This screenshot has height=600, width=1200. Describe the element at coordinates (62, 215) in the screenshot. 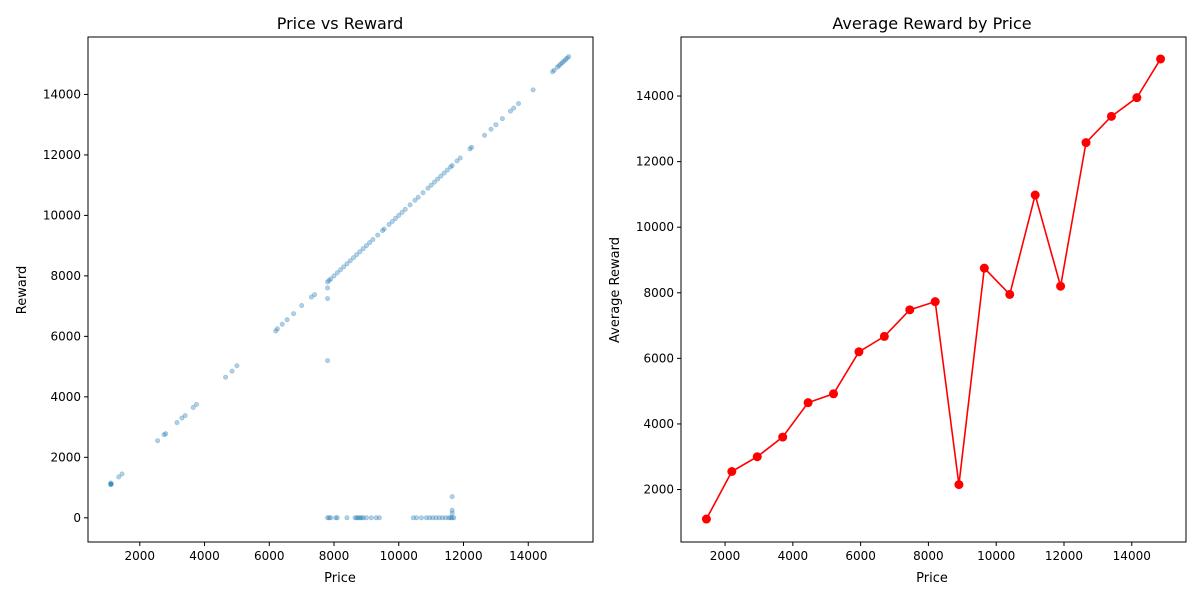

I see `y-tick-label: 10000` at that location.